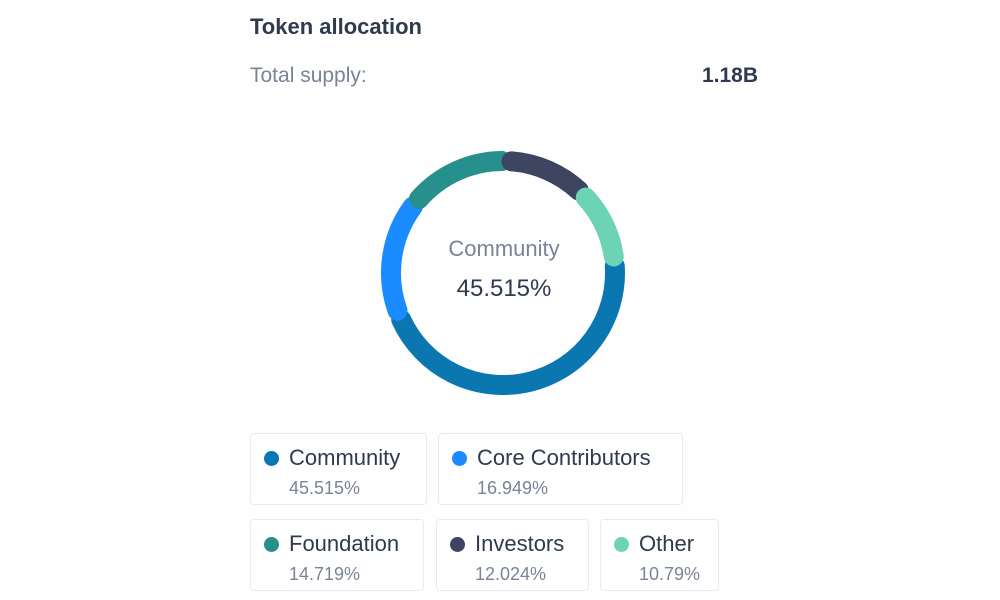  Describe the element at coordinates (545, 176) in the screenshot. I see `donut-segment-investors` at that location.